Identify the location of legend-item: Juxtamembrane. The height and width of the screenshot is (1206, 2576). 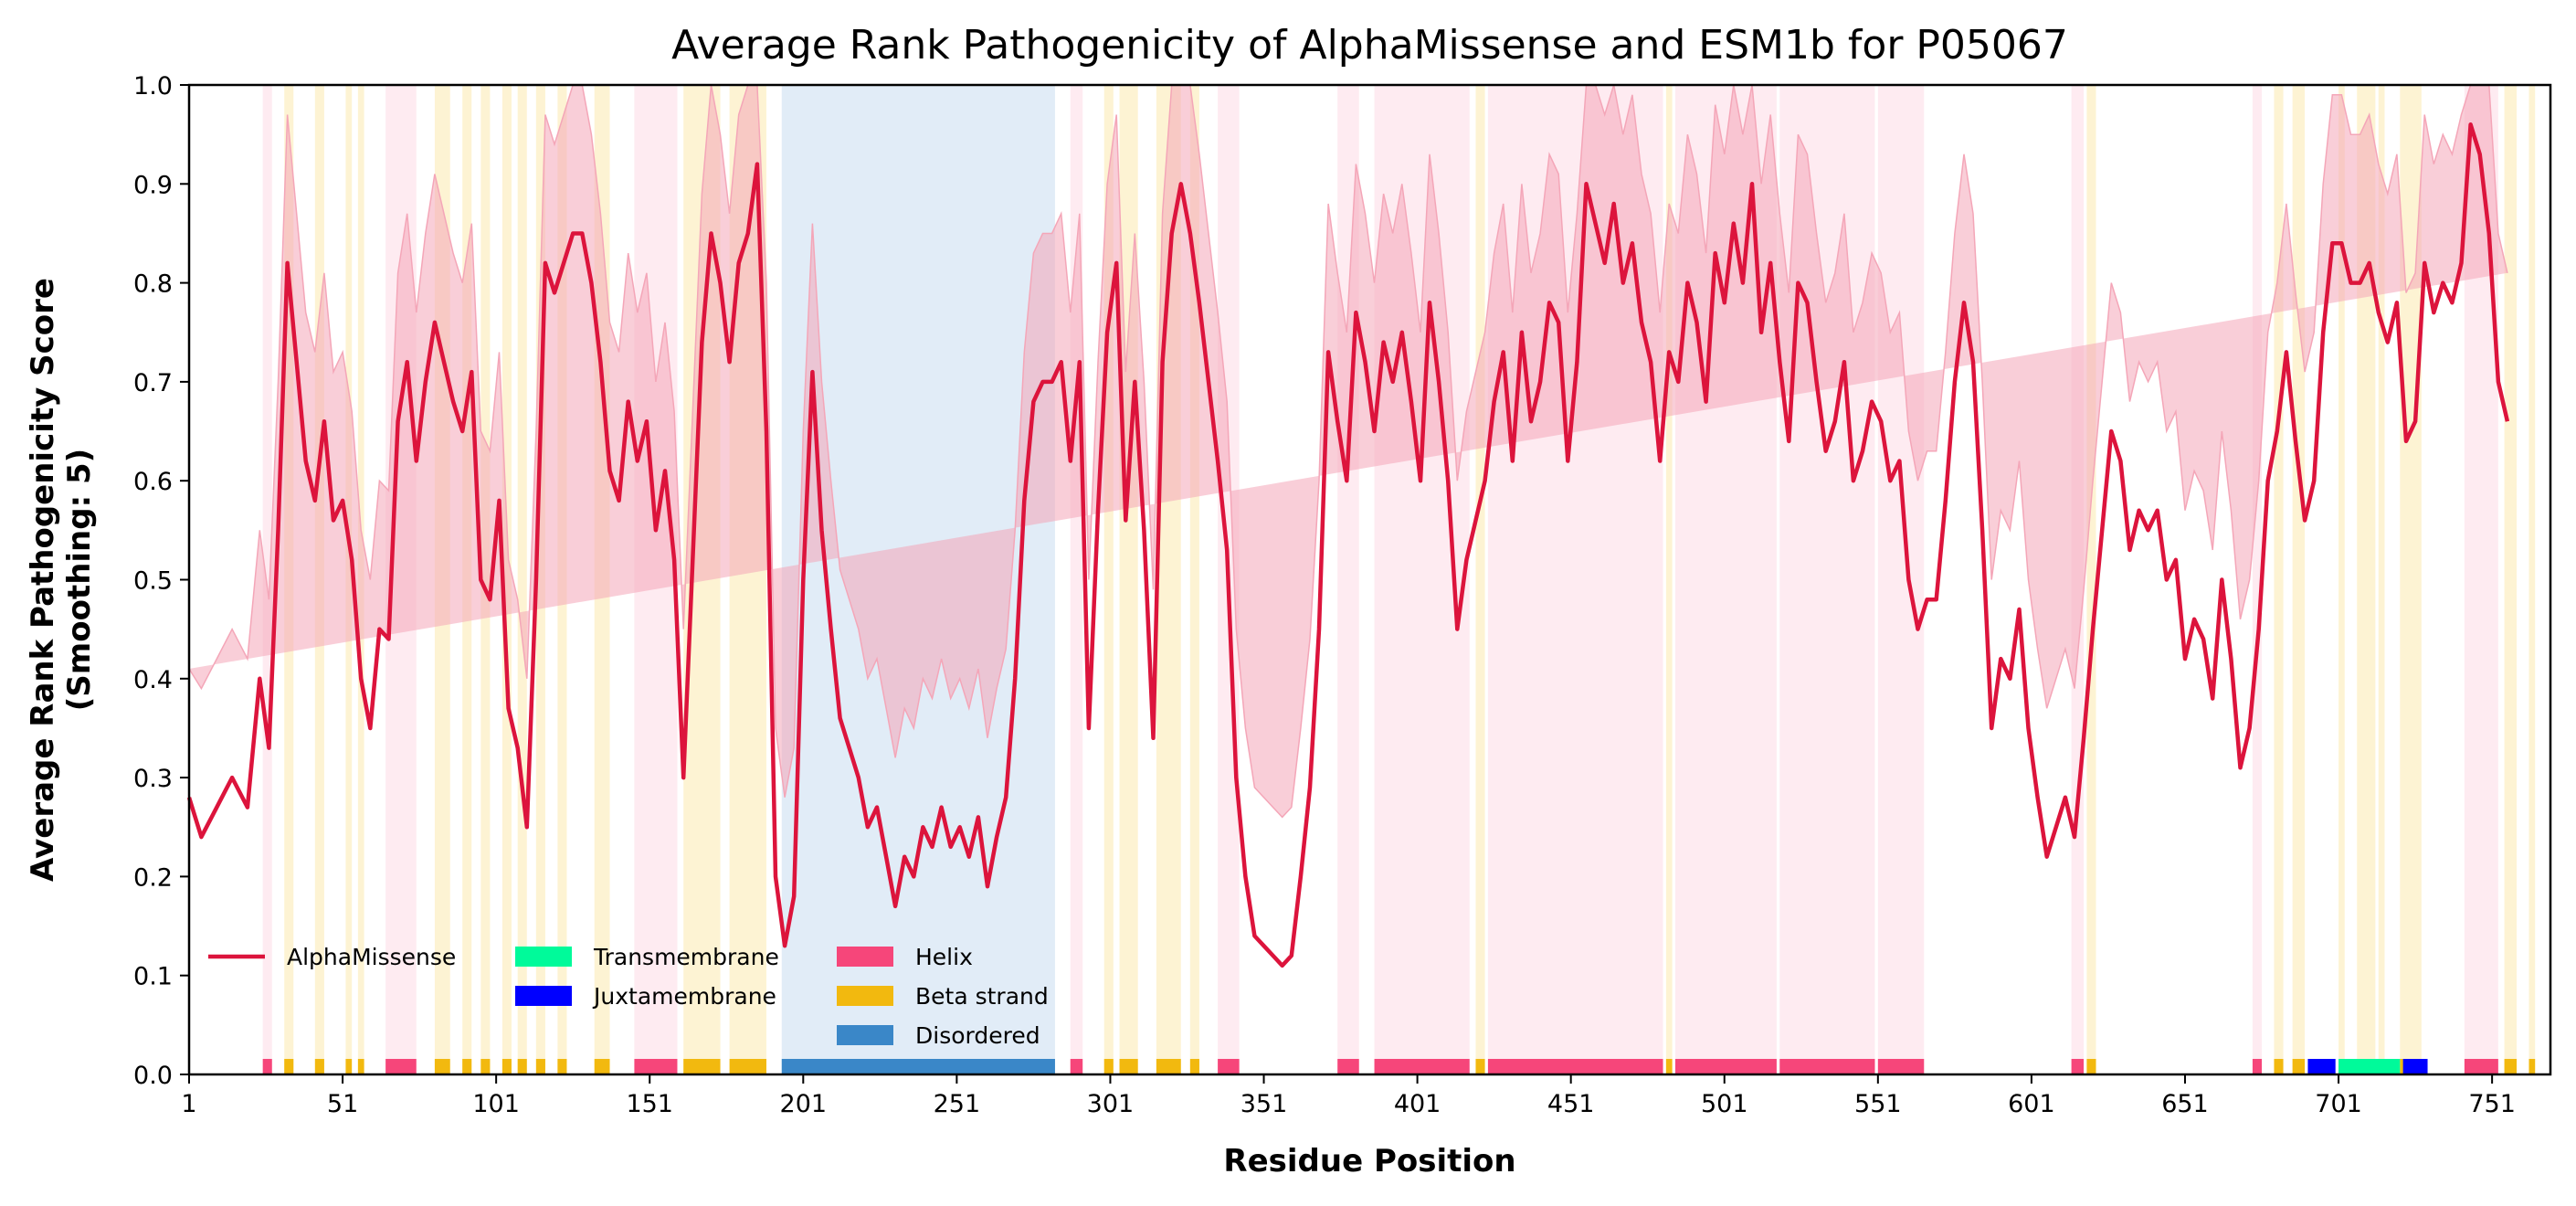
(645, 996).